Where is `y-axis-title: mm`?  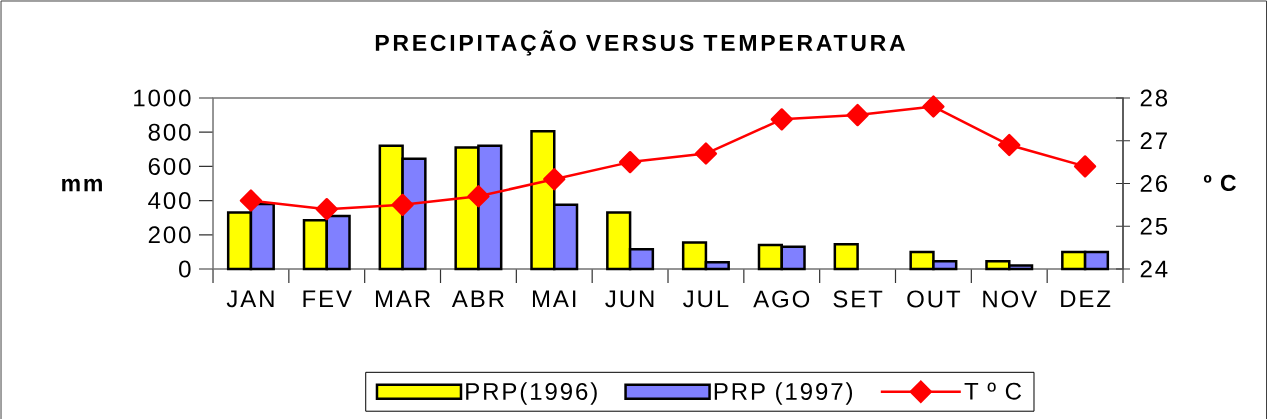
y-axis-title: mm is located at coordinates (82, 185).